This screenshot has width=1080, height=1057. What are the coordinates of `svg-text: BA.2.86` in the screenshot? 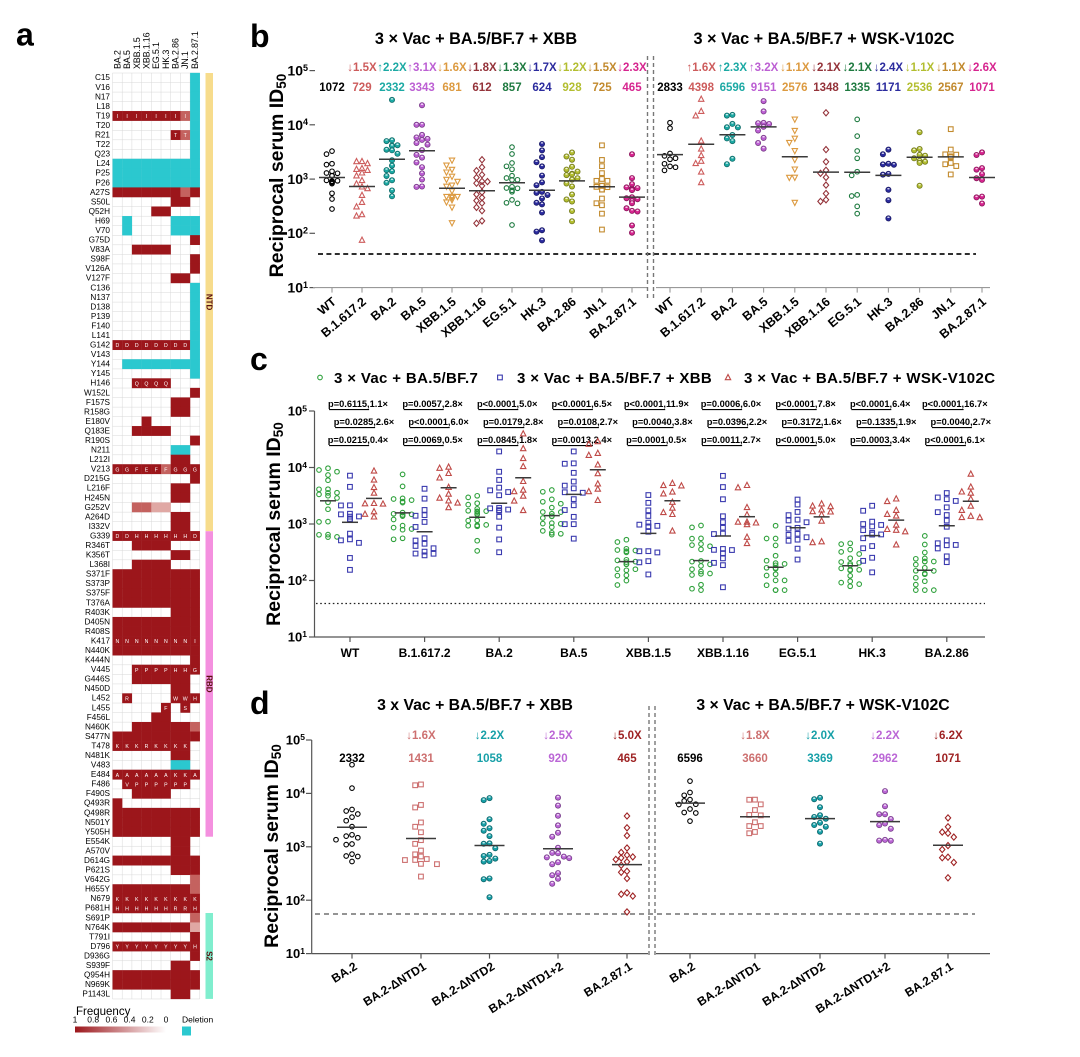 It's located at (947, 653).